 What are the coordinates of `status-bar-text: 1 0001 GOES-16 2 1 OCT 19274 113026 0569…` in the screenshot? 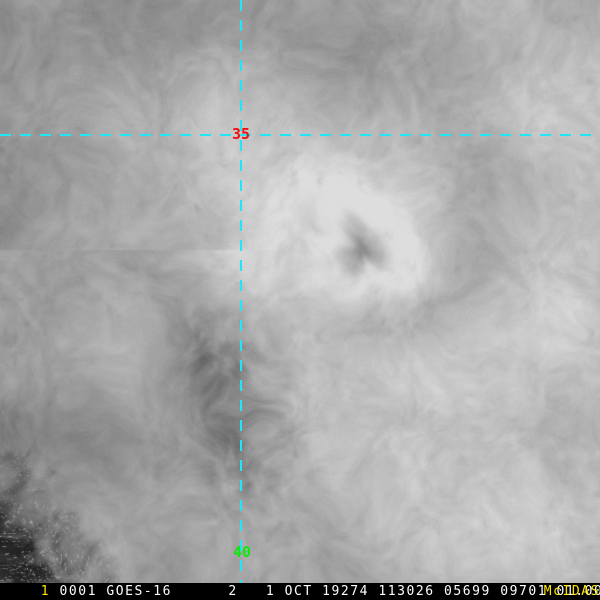 It's located at (320, 591).